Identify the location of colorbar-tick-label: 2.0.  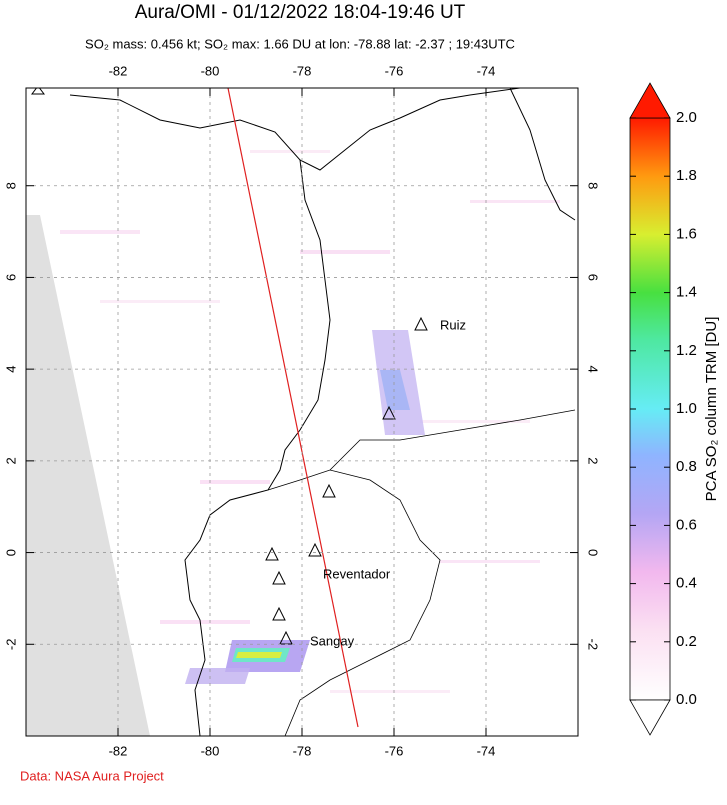
(686, 117).